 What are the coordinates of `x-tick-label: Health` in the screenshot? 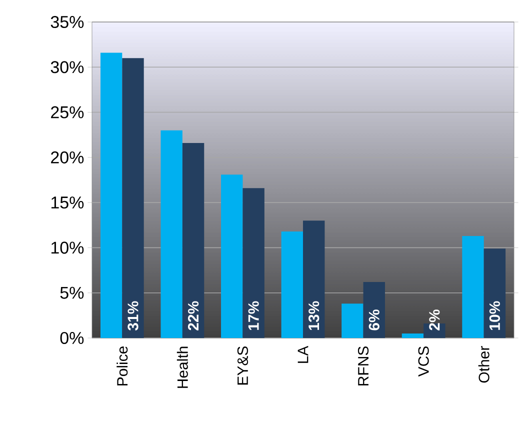 It's located at (182, 367).